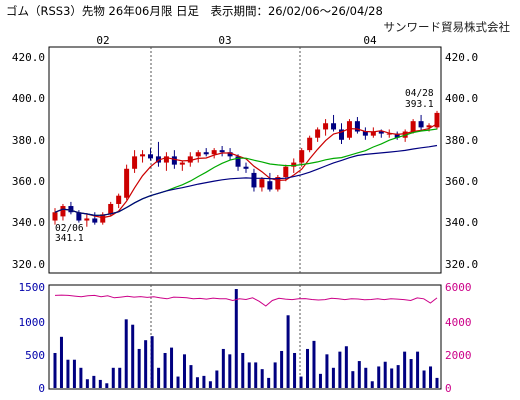 The height and width of the screenshot is (400, 520). I want to click on vol-tick-left: 1000, so click(32, 322).